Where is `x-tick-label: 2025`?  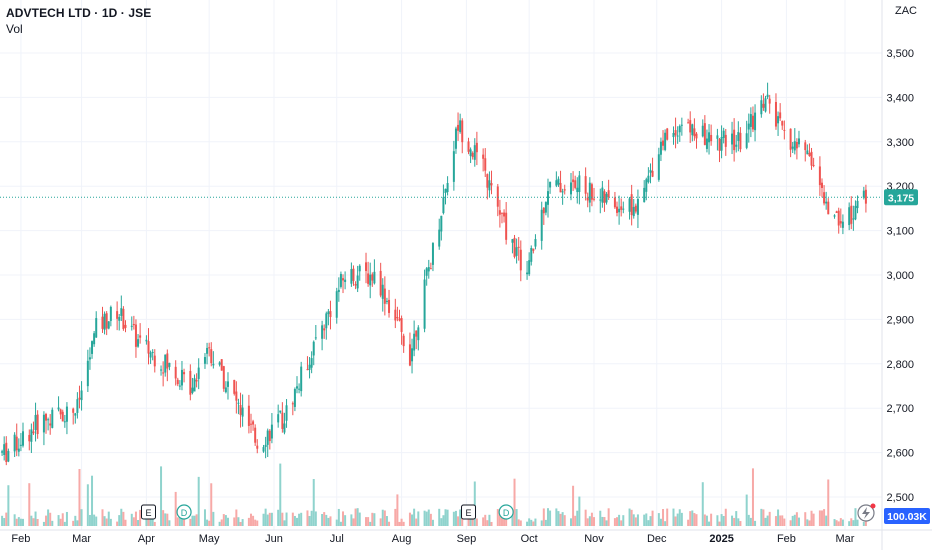 x-tick-label: 2025 is located at coordinates (721, 539).